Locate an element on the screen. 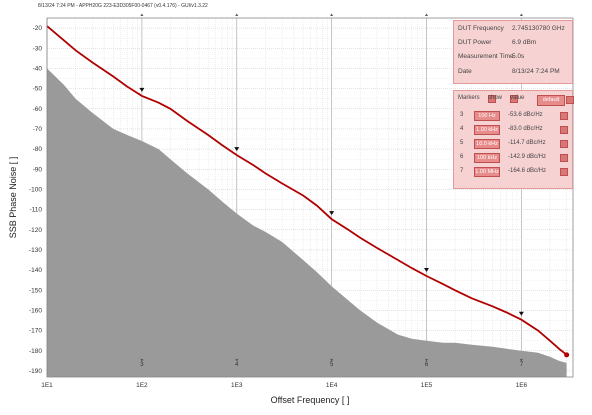  close-icon is located at coordinates (570, 100).